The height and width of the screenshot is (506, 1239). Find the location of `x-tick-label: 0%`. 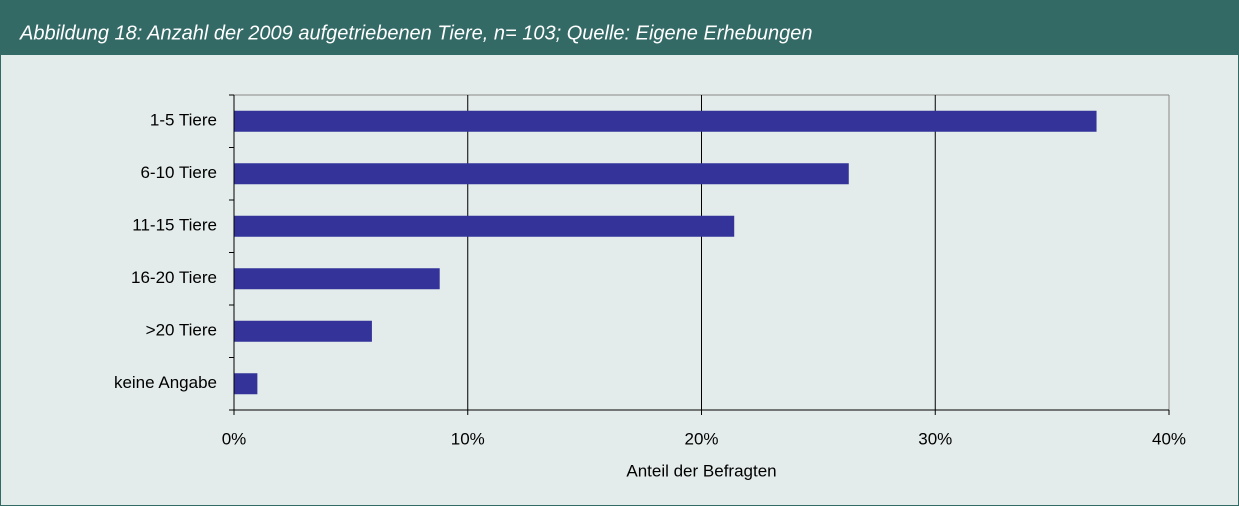

x-tick-label: 0% is located at coordinates (234, 438).